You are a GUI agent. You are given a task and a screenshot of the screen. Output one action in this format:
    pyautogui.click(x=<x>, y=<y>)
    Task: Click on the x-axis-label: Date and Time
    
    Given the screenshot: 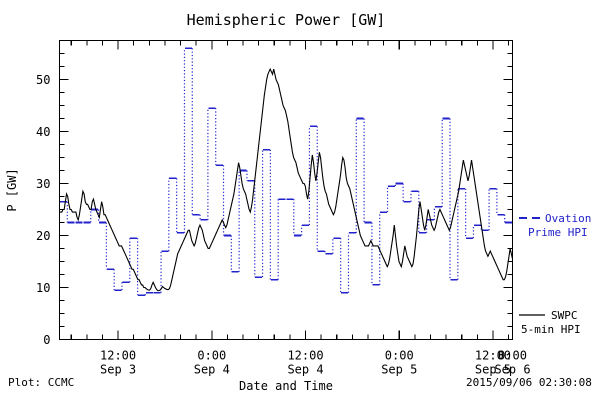 What is the action you would take?
    pyautogui.click(x=286, y=386)
    